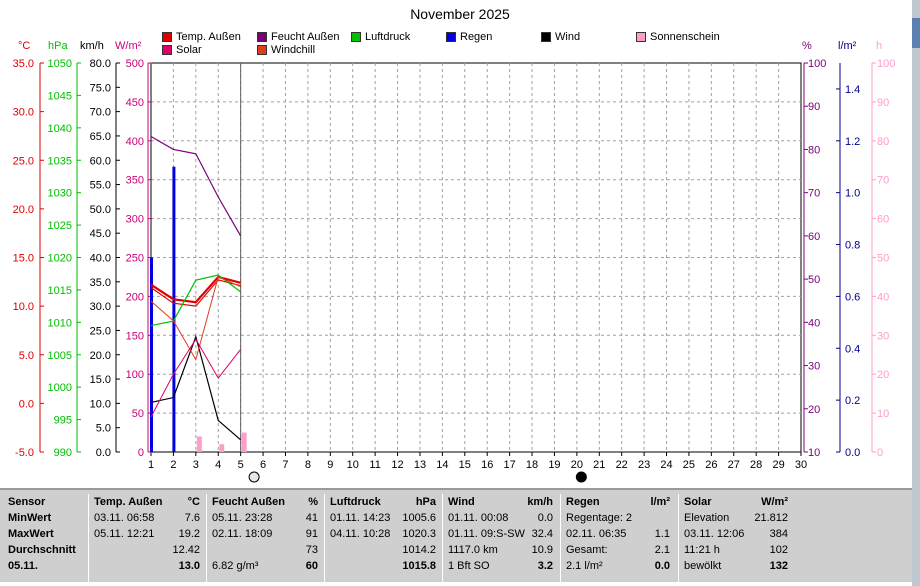 This screenshot has height=586, width=920. I want to click on legend-label: Solar, so click(189, 50).